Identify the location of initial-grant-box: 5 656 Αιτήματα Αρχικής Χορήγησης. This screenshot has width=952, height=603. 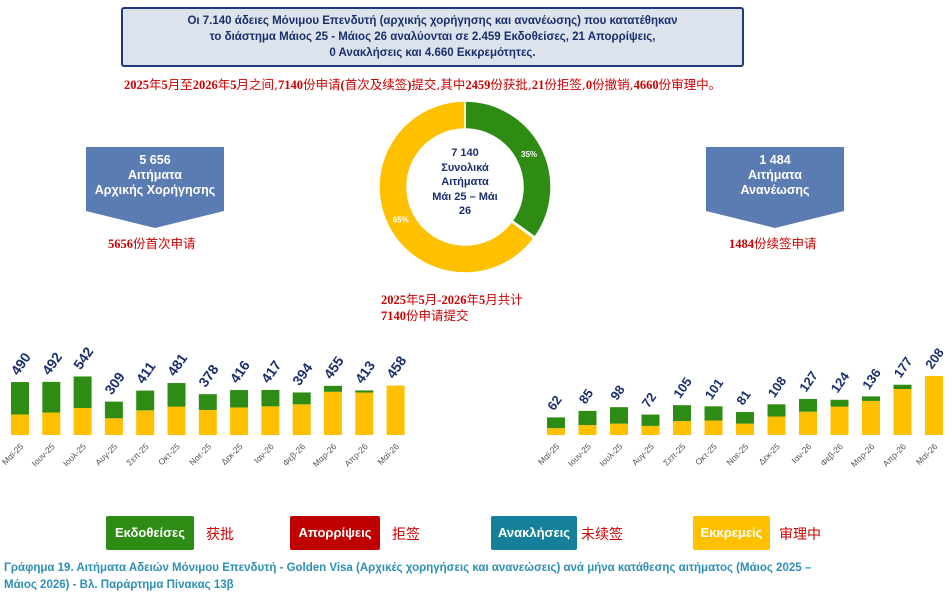
(155, 187).